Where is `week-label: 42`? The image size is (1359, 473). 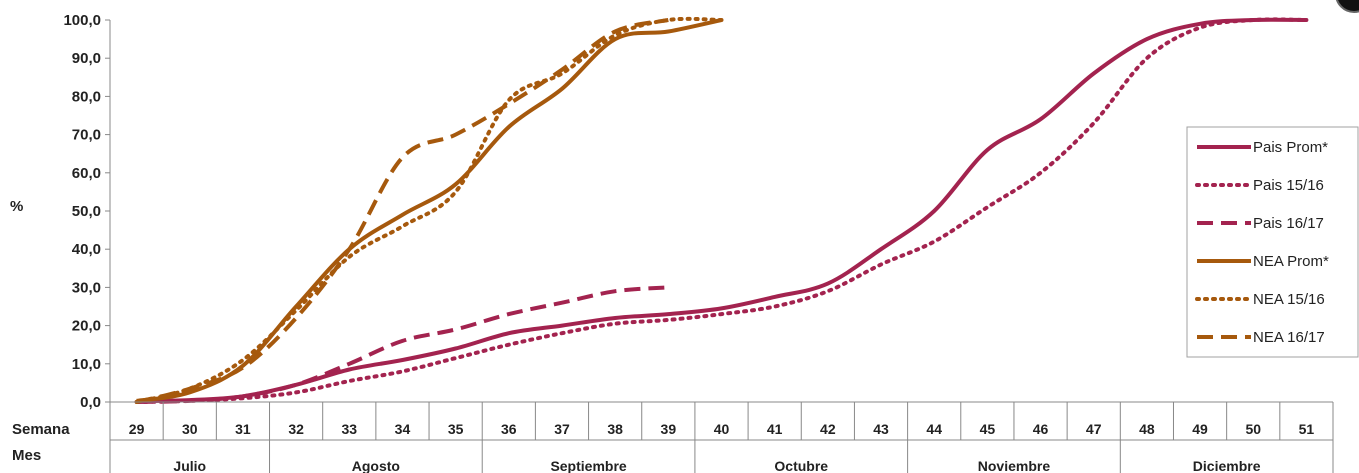 week-label: 42 is located at coordinates (828, 429).